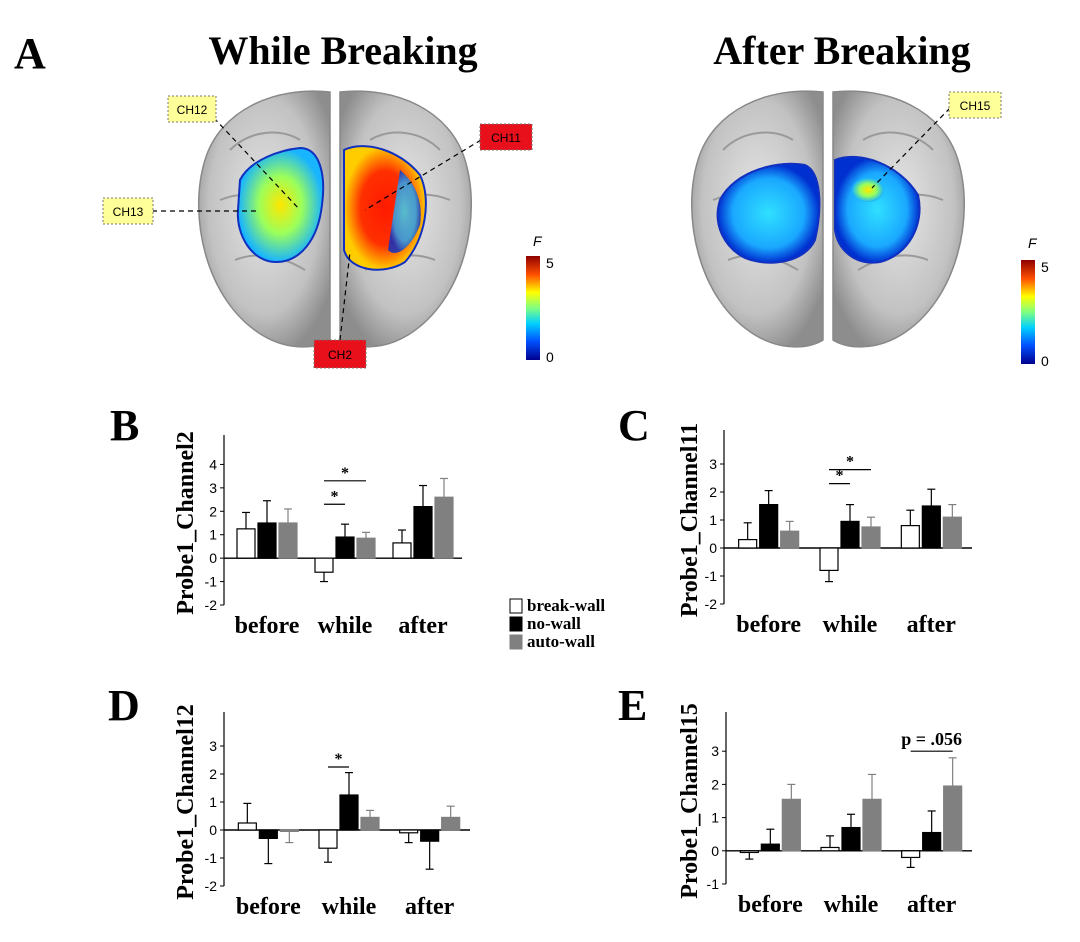 This screenshot has height=942, width=1080. I want to click on significance-label: p = .056, so click(931, 739).